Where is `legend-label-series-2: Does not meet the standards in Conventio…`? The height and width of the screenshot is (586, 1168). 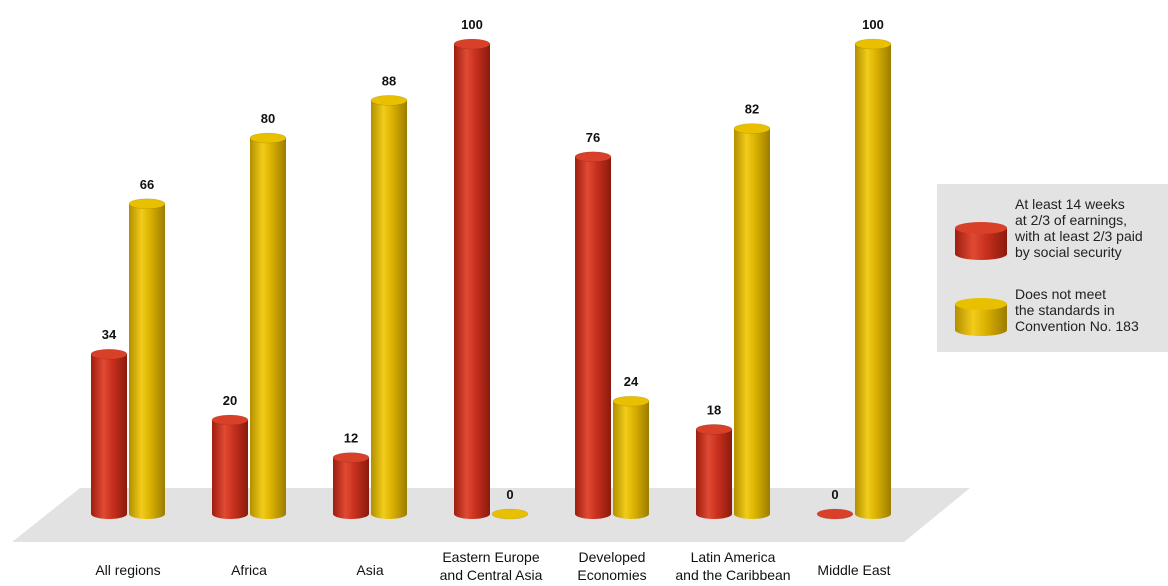 legend-label-series-2: Does not meet the standards in Conventio… is located at coordinates (1077, 310).